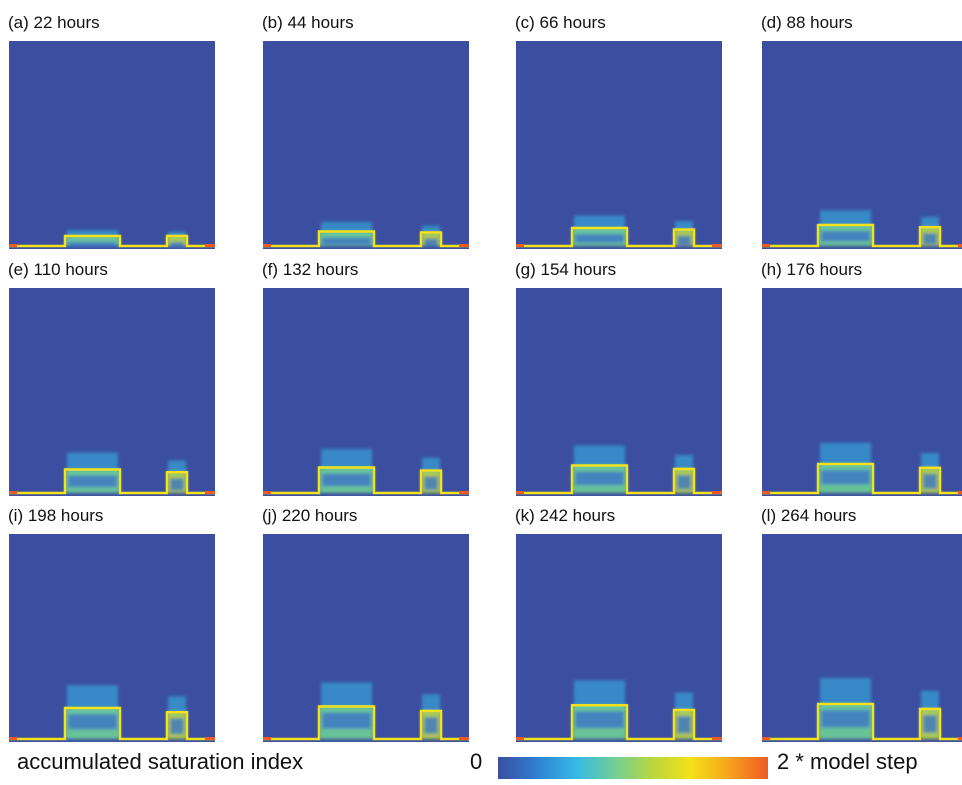 The height and width of the screenshot is (785, 962). I want to click on colorbar, so click(633, 768).